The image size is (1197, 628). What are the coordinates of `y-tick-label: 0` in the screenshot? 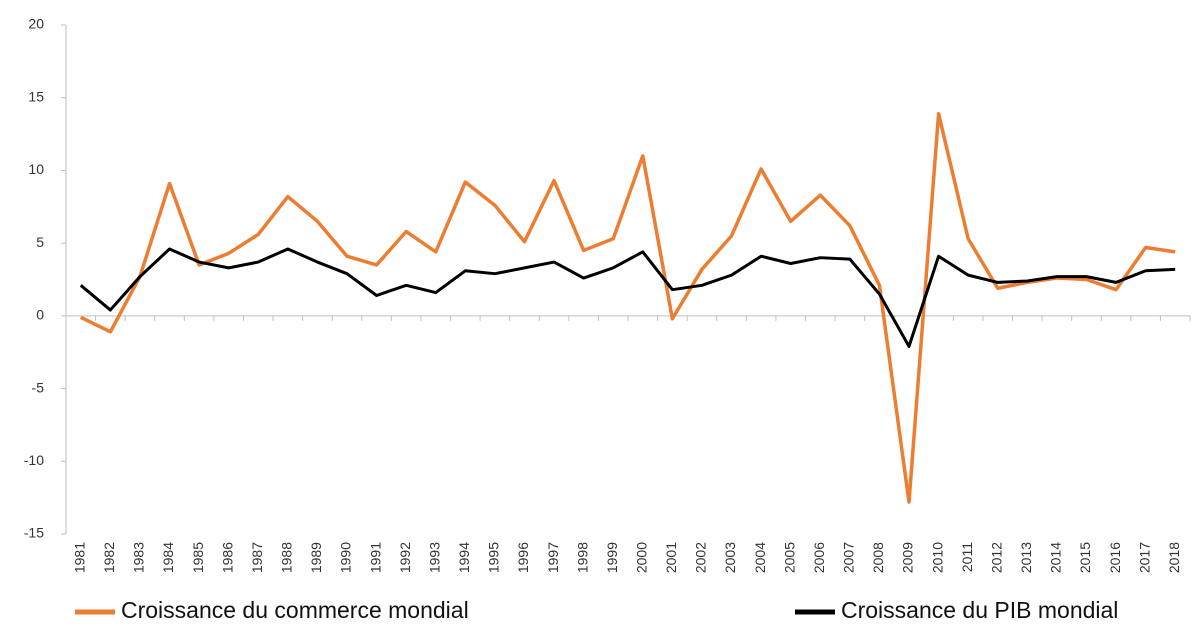 It's located at (40, 315).